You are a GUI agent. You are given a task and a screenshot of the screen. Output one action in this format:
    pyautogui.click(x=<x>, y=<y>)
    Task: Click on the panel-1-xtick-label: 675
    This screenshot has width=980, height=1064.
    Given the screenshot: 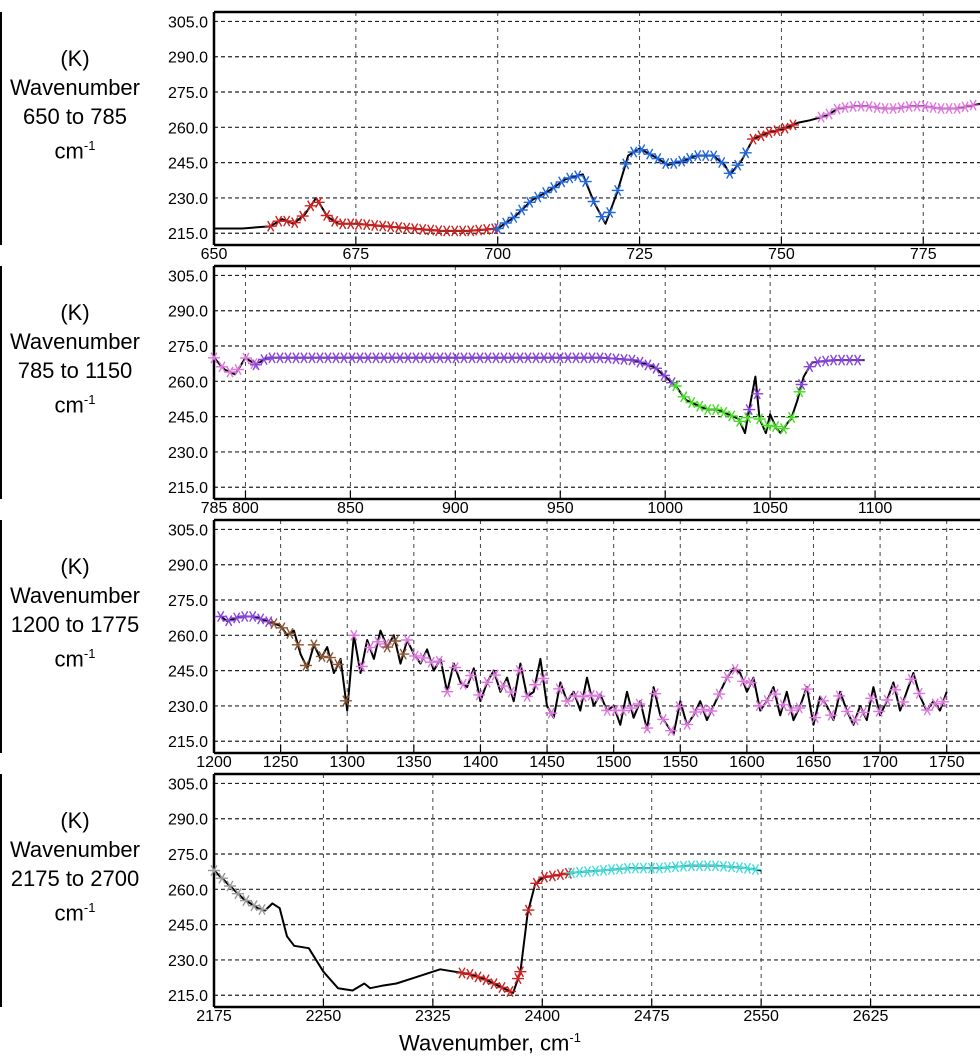 What is the action you would take?
    pyautogui.click(x=356, y=254)
    